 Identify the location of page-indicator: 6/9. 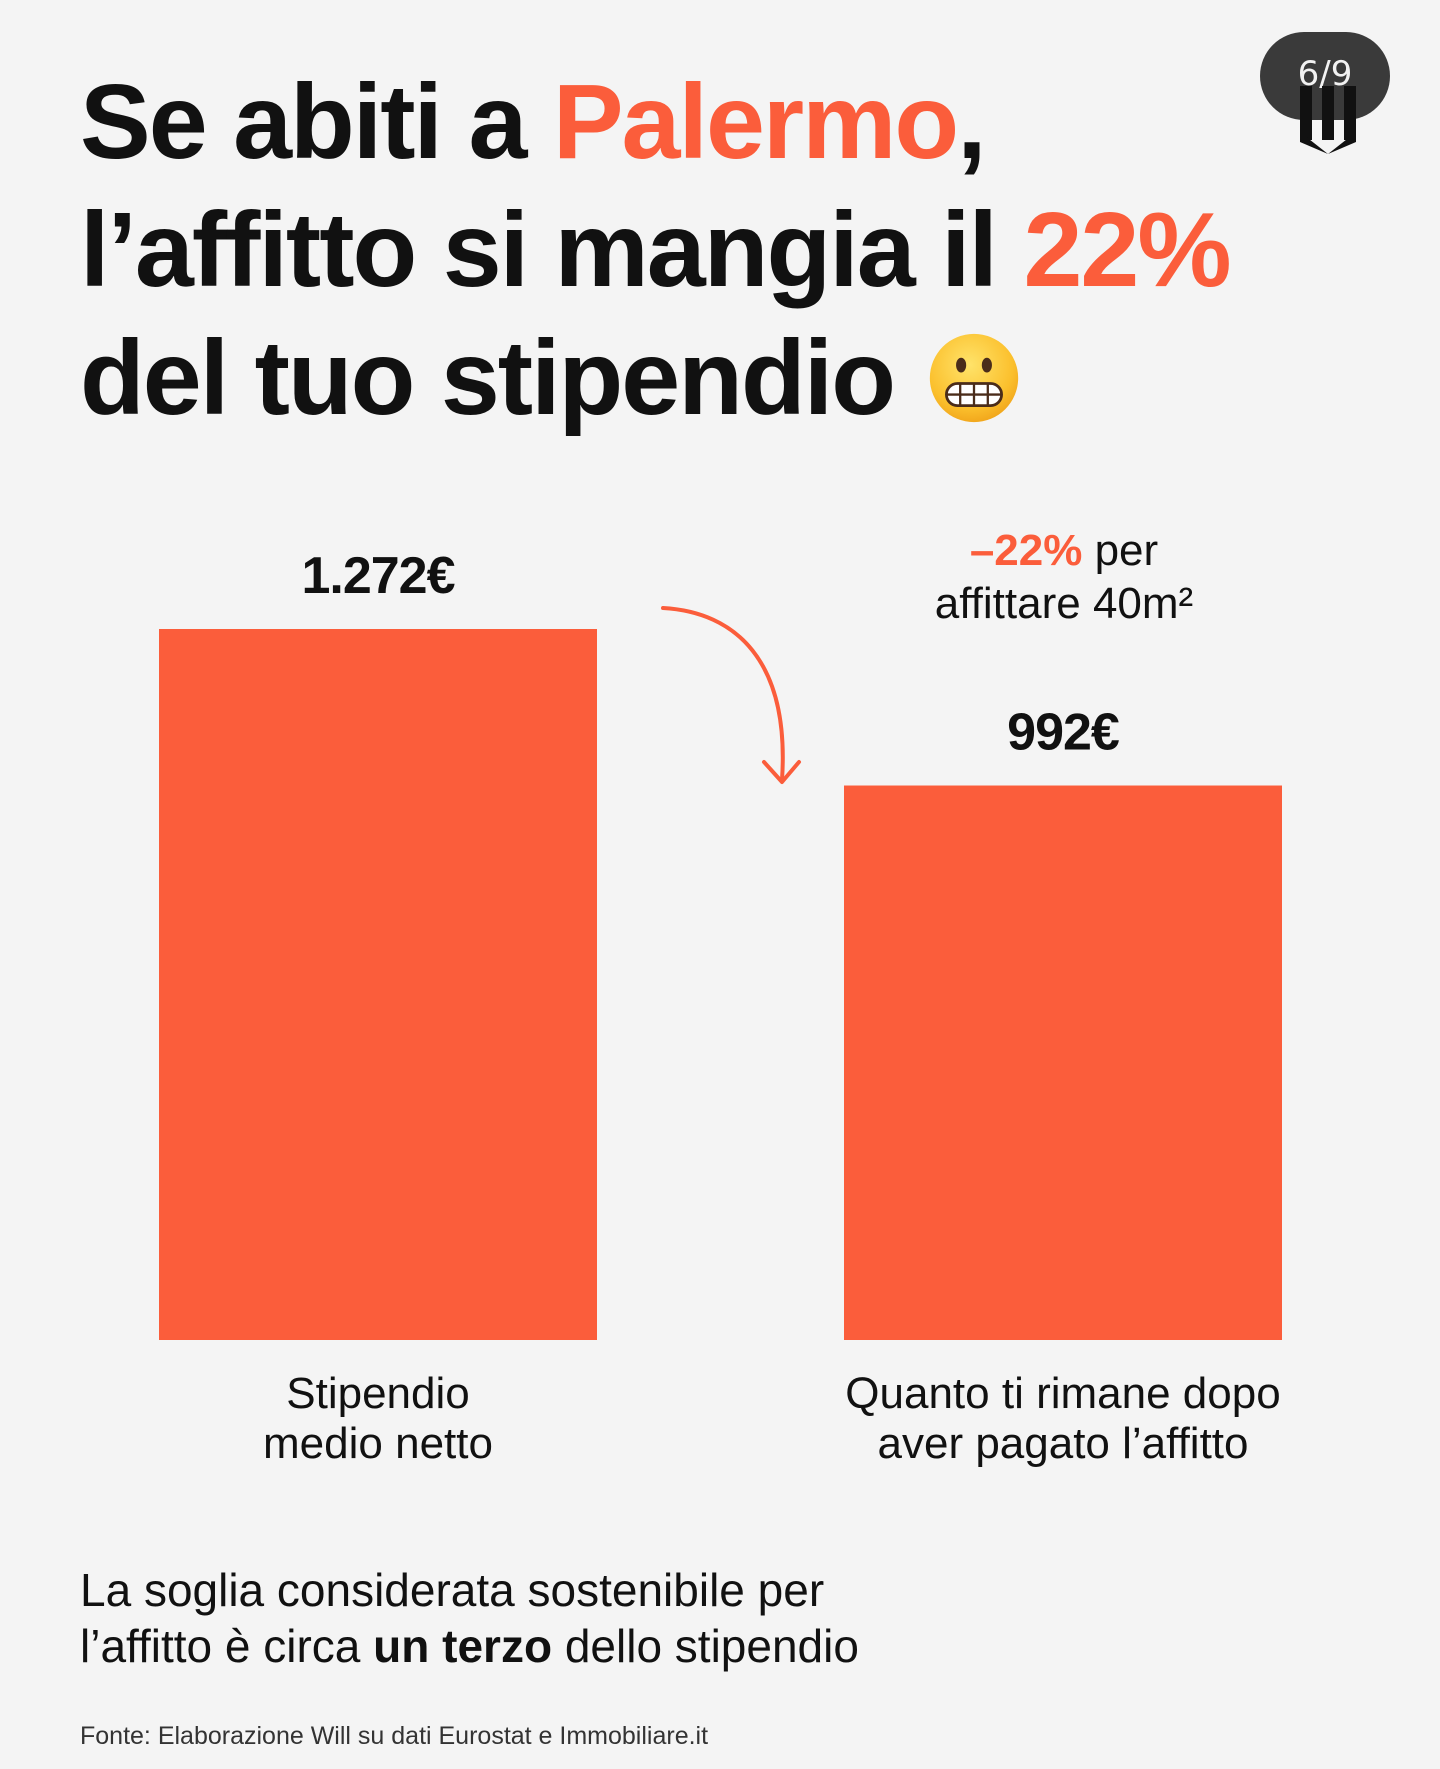
(1325, 76).